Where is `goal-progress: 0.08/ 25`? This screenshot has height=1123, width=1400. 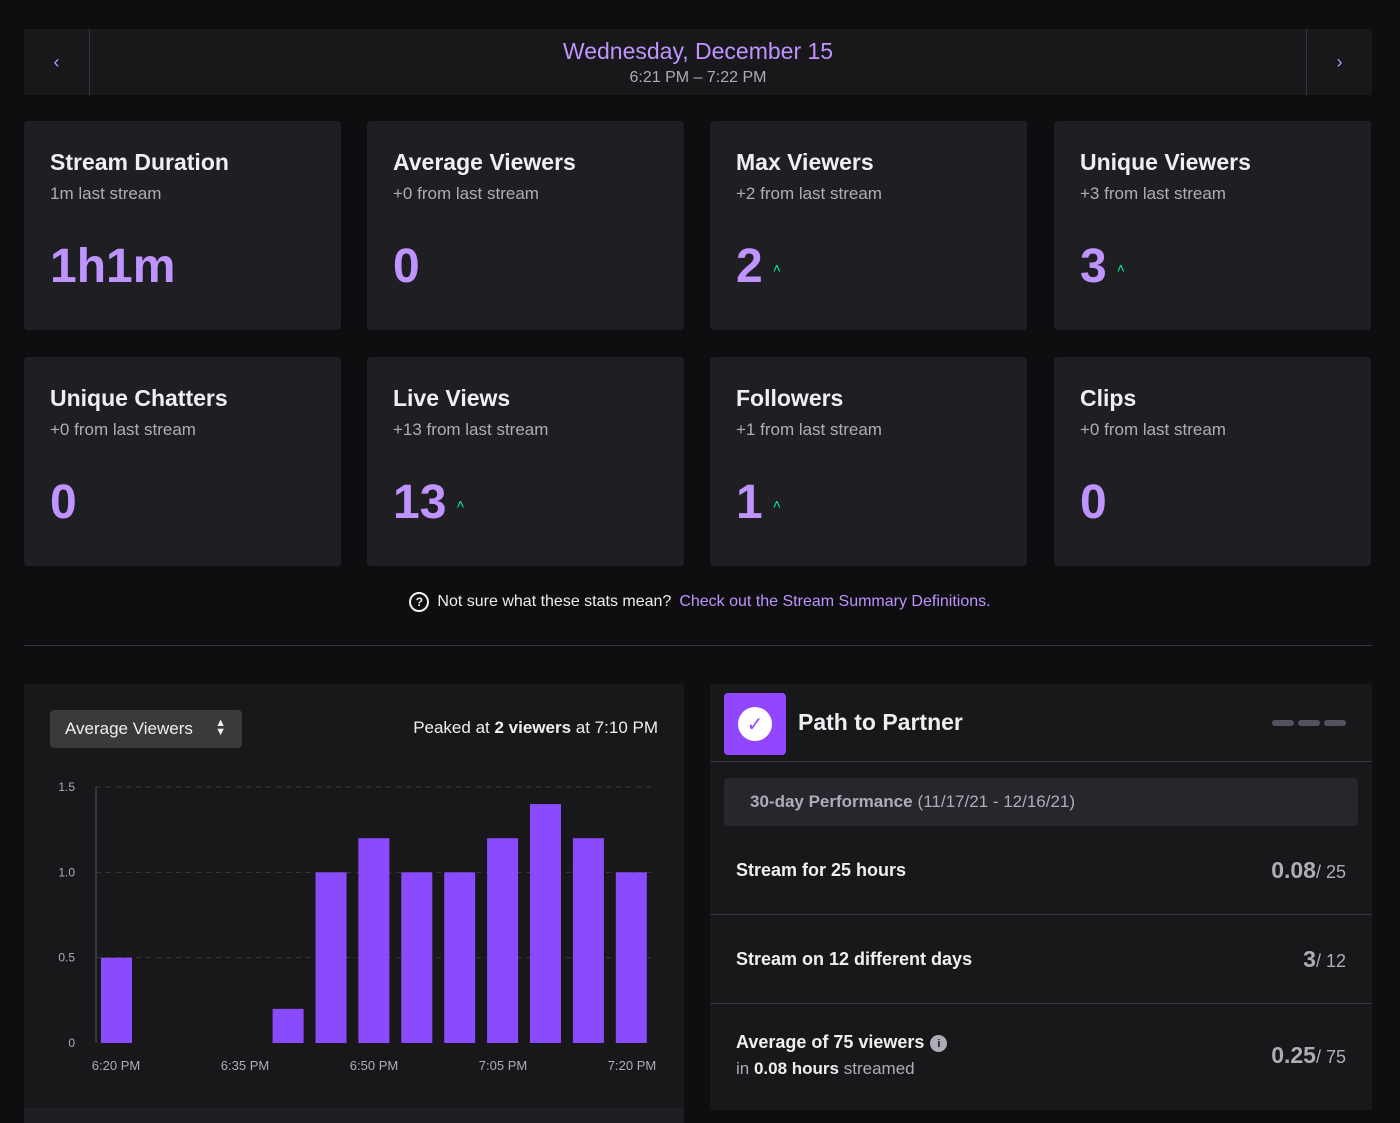 goal-progress: 0.08/ 25 is located at coordinates (1308, 870).